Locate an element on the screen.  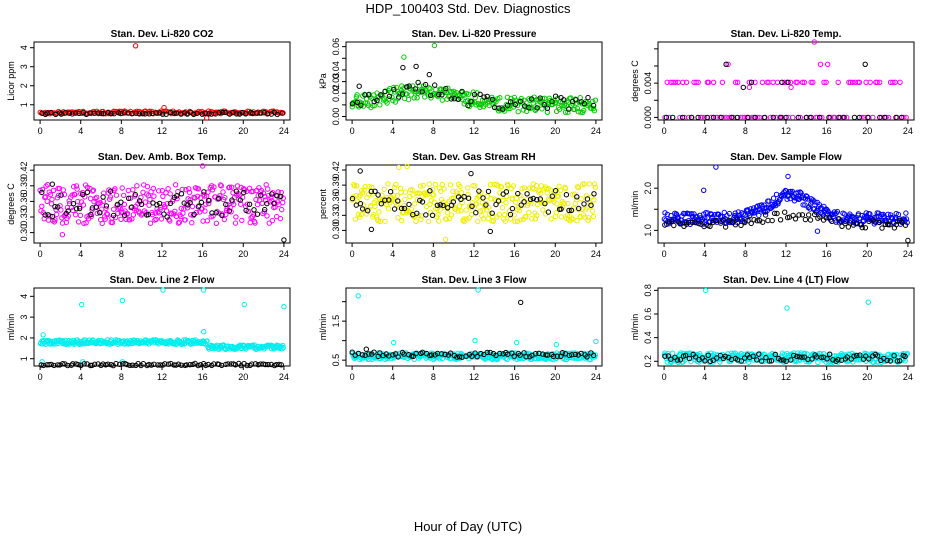
y-axis-label: percent is located at coordinates (323, 203).